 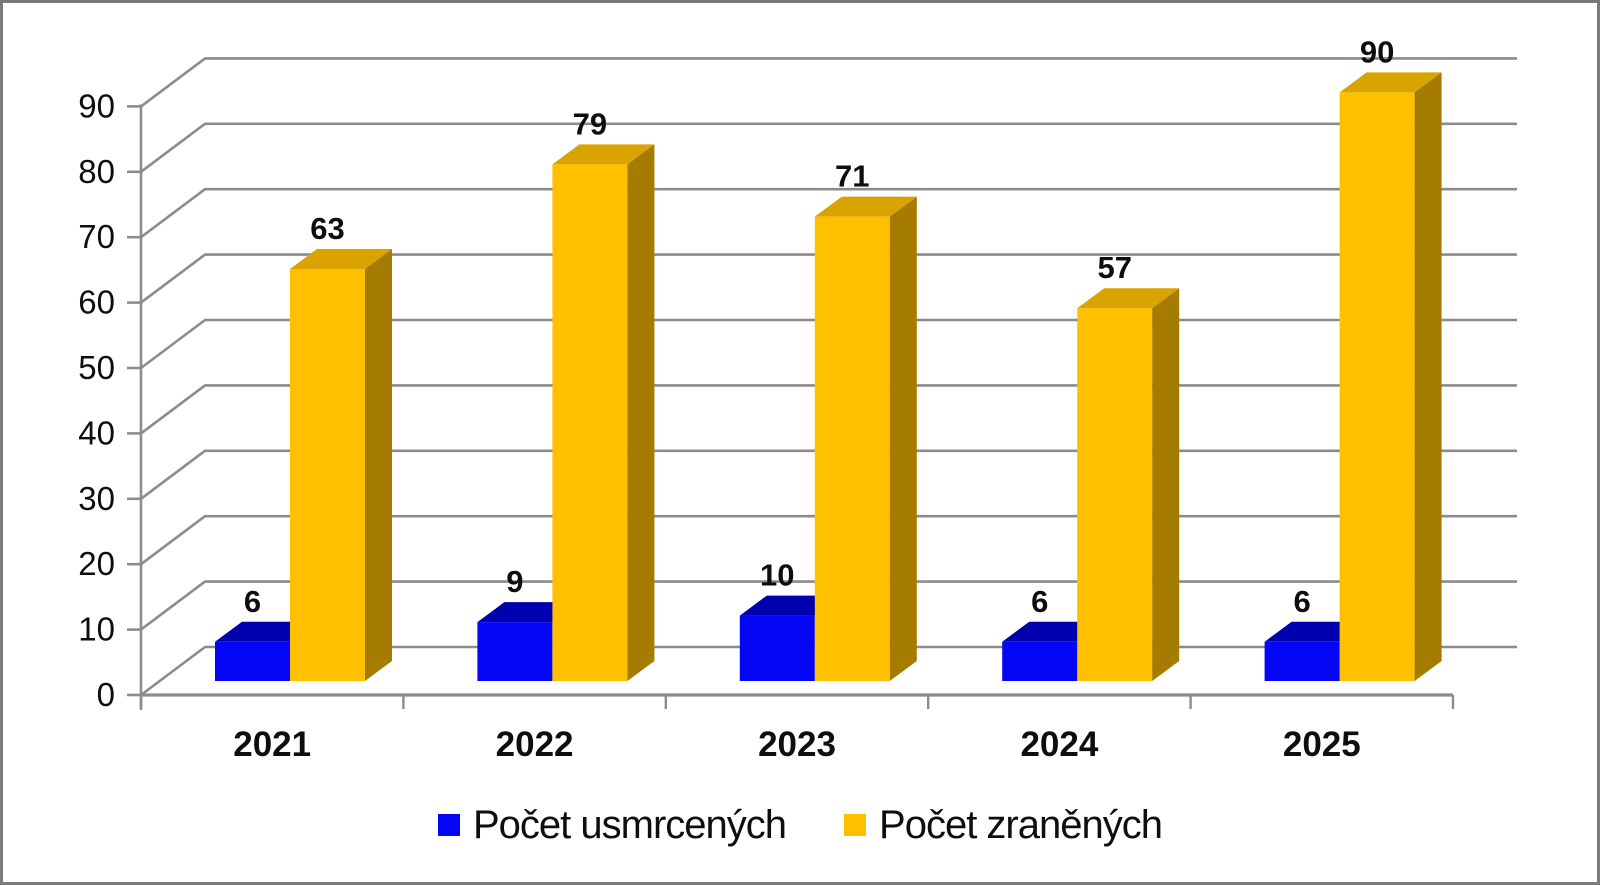 I want to click on x-tick-label: 2022, so click(x=535, y=744).